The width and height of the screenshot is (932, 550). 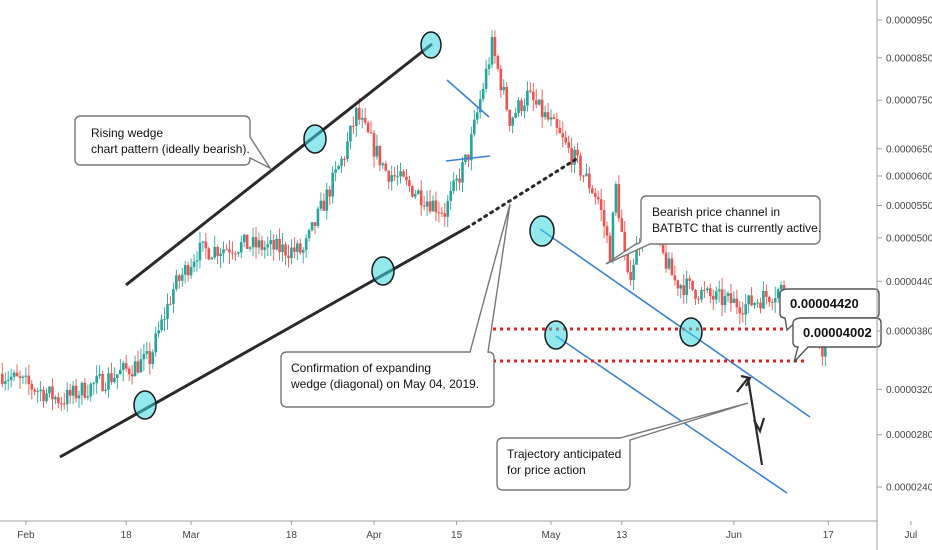 What do you see at coordinates (716, 212) in the screenshot?
I see `callout-bearish-channel-line1: Bearish price channel in` at bounding box center [716, 212].